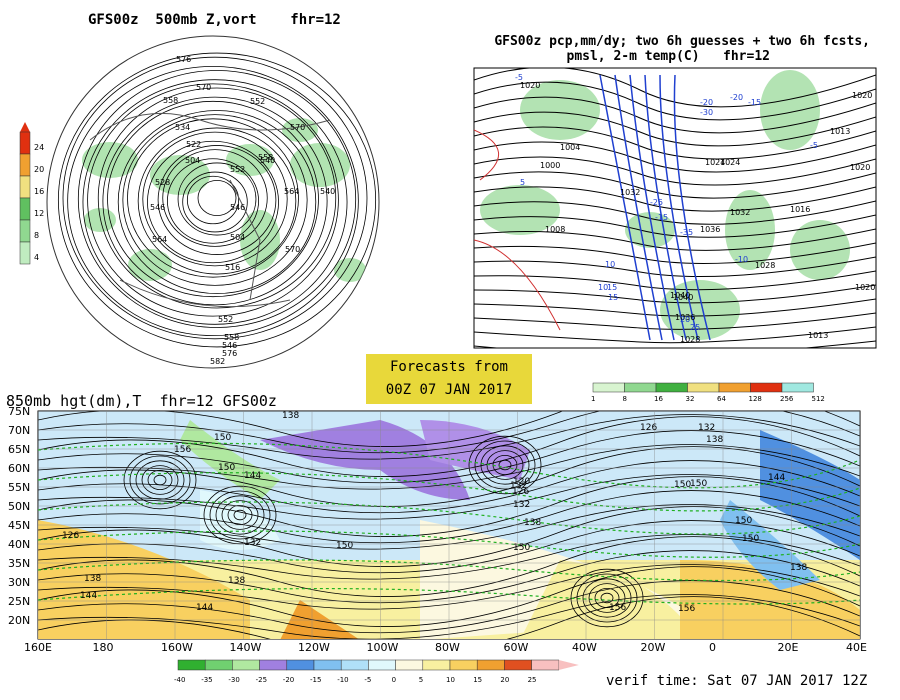  I want to click on pressure-label: 1008, so click(555, 229).